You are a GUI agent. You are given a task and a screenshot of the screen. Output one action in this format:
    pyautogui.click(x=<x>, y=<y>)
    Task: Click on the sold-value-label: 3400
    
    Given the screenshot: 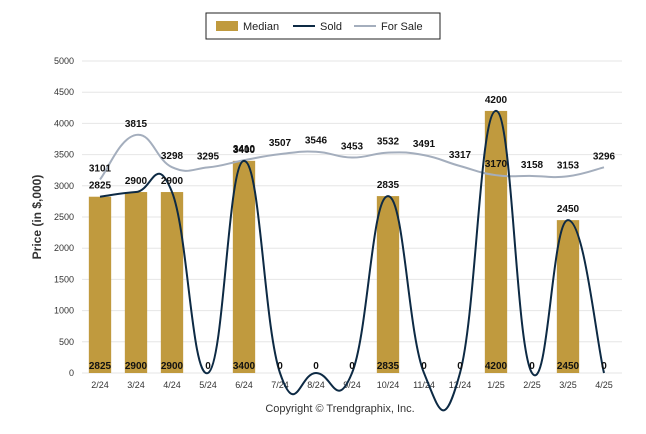 What is the action you would take?
    pyautogui.click(x=244, y=150)
    